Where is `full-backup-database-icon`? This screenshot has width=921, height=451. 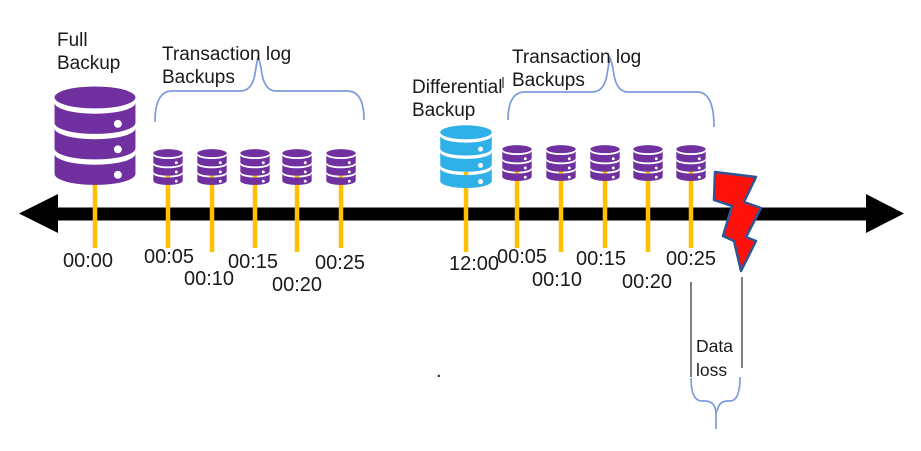
full-backup-database-icon is located at coordinates (95, 135).